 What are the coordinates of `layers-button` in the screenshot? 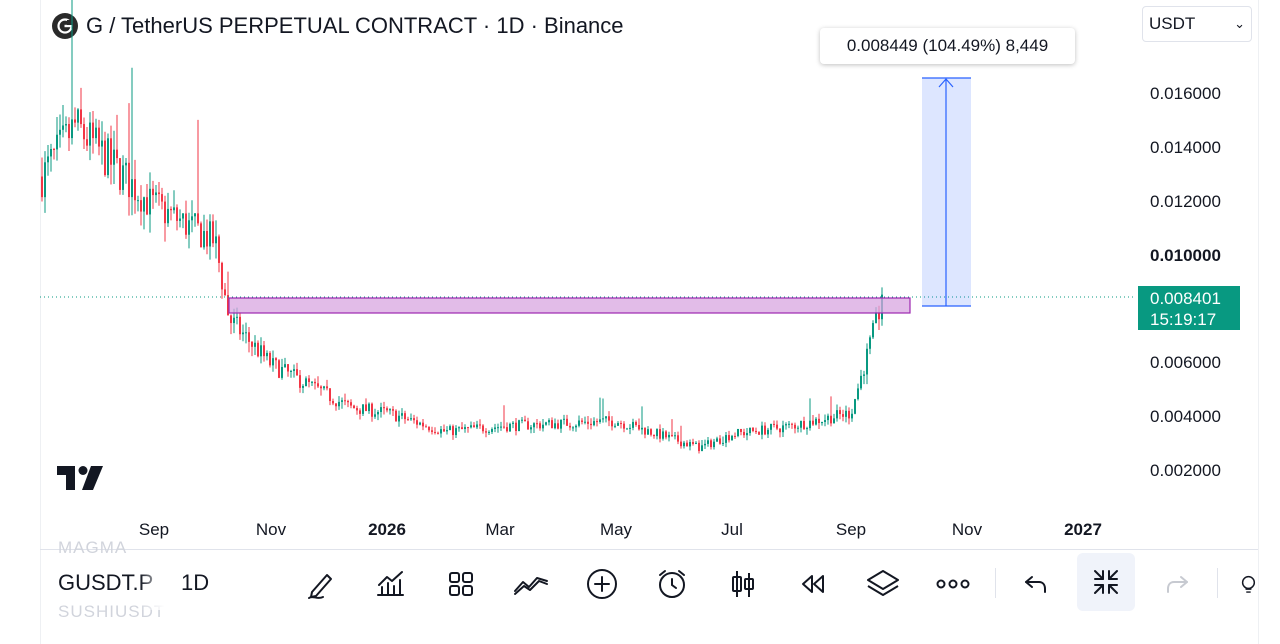 It's located at (883, 584).